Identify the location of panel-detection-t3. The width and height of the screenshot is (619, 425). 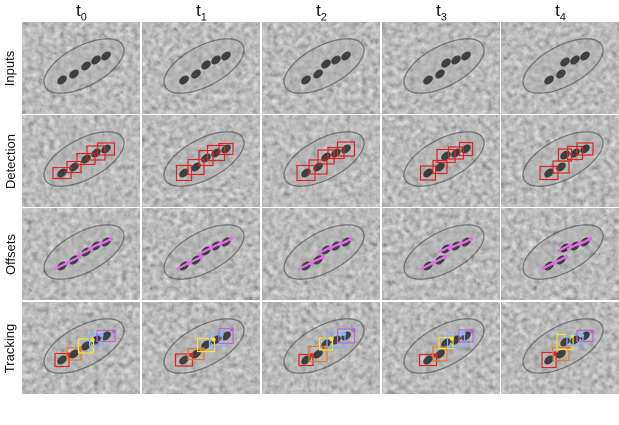
(441, 161).